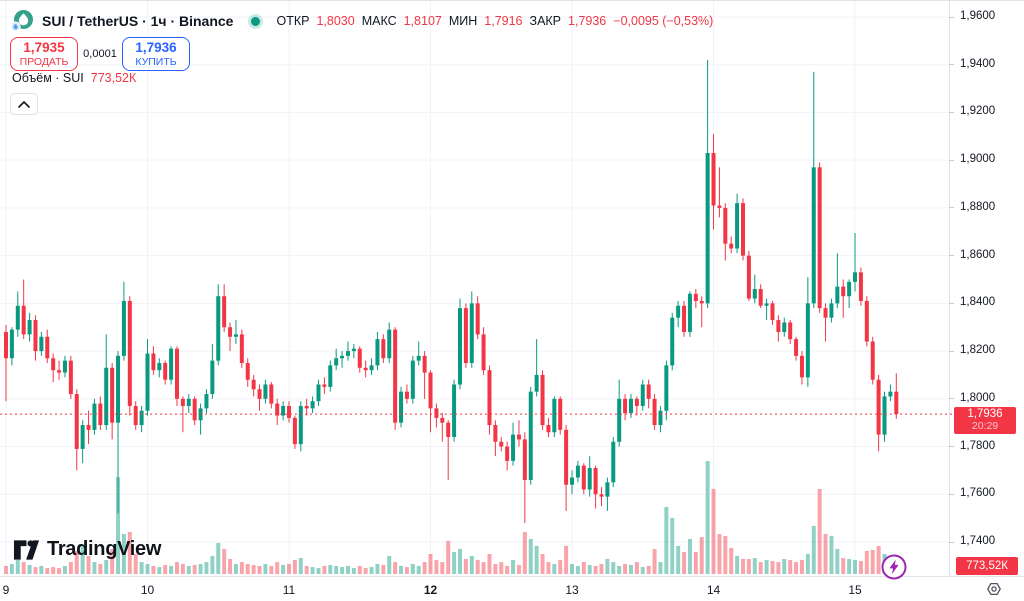 The width and height of the screenshot is (1024, 601). Describe the element at coordinates (24, 104) in the screenshot. I see `collapse-header-button` at that location.